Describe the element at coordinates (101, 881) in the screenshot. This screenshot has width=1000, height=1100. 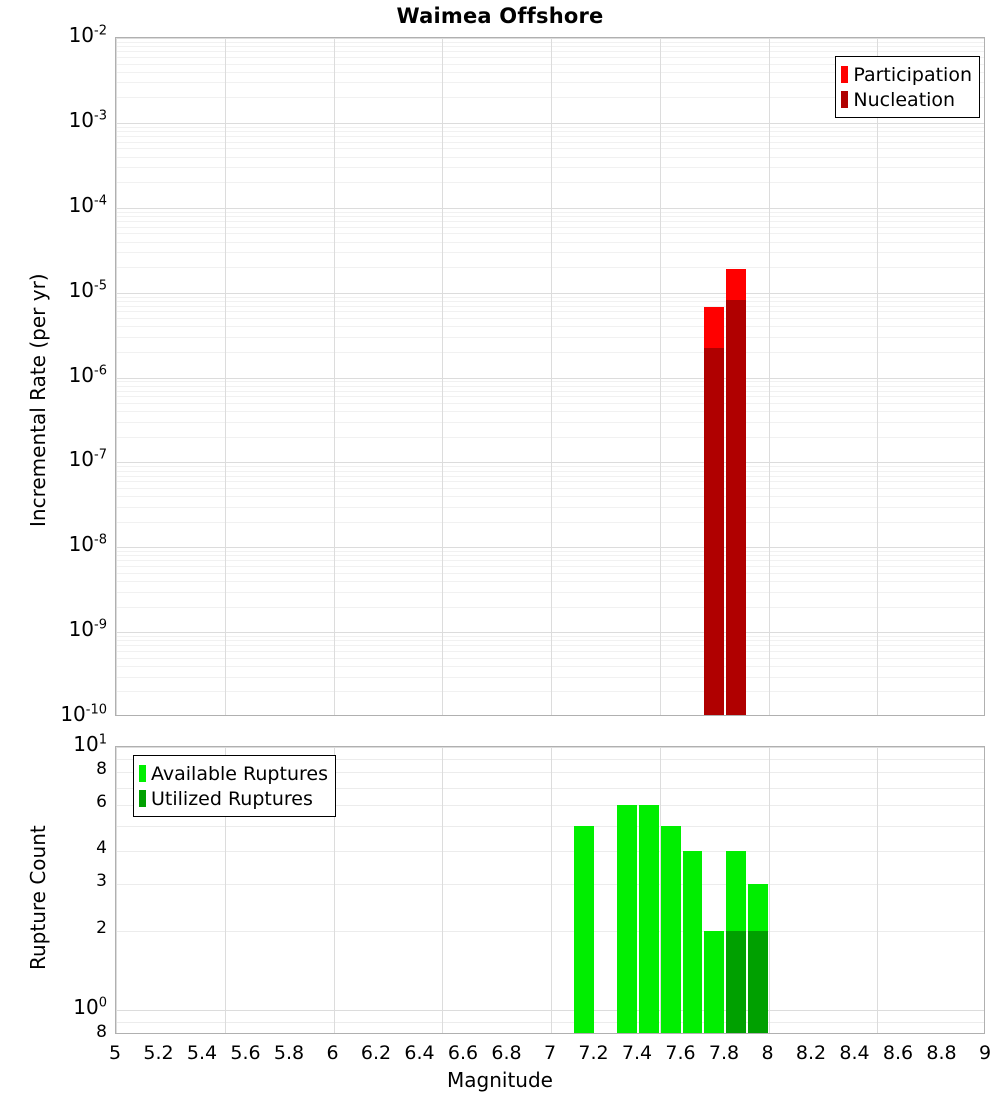
I see `bottom-chart-y-minor-tick-label: 3` at that location.